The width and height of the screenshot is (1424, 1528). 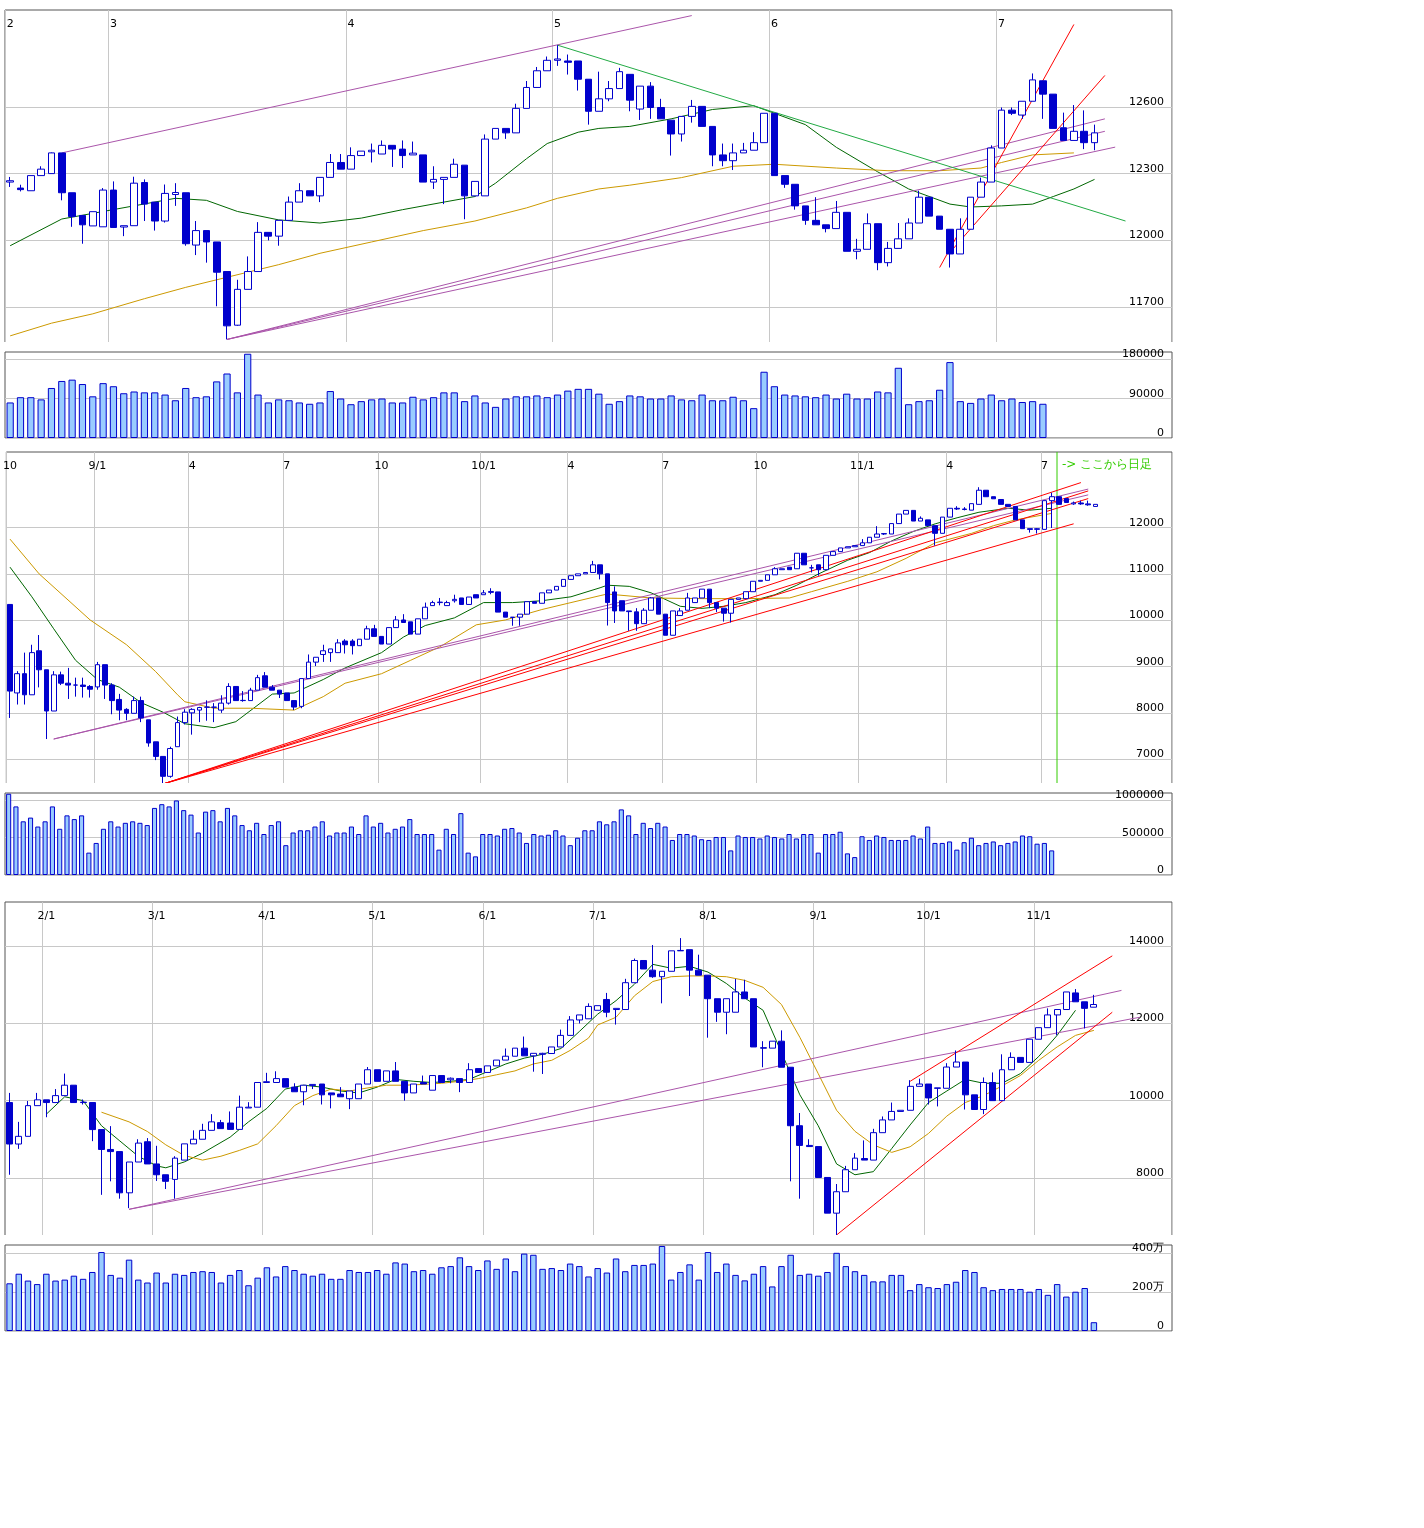 I want to click on y-tick-label: 11700, so click(x=1146, y=302).